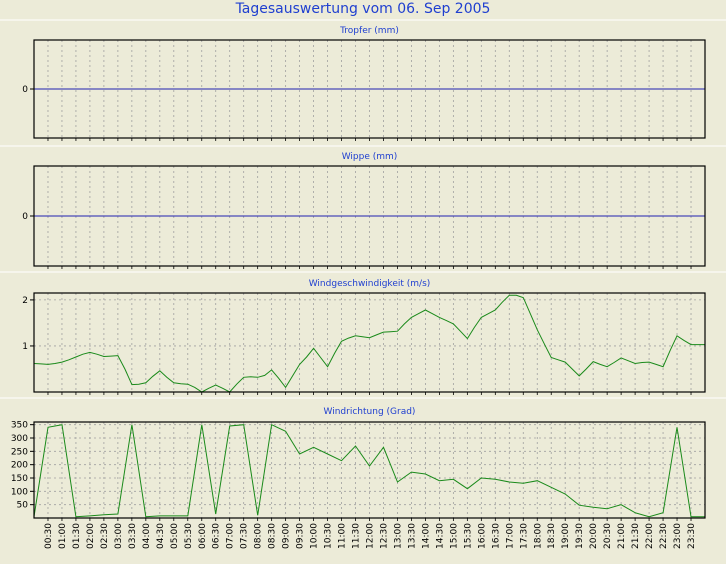 This screenshot has height=564, width=726. Describe the element at coordinates (622, 536) in the screenshot. I see `x-tick-label: 21:00` at that location.